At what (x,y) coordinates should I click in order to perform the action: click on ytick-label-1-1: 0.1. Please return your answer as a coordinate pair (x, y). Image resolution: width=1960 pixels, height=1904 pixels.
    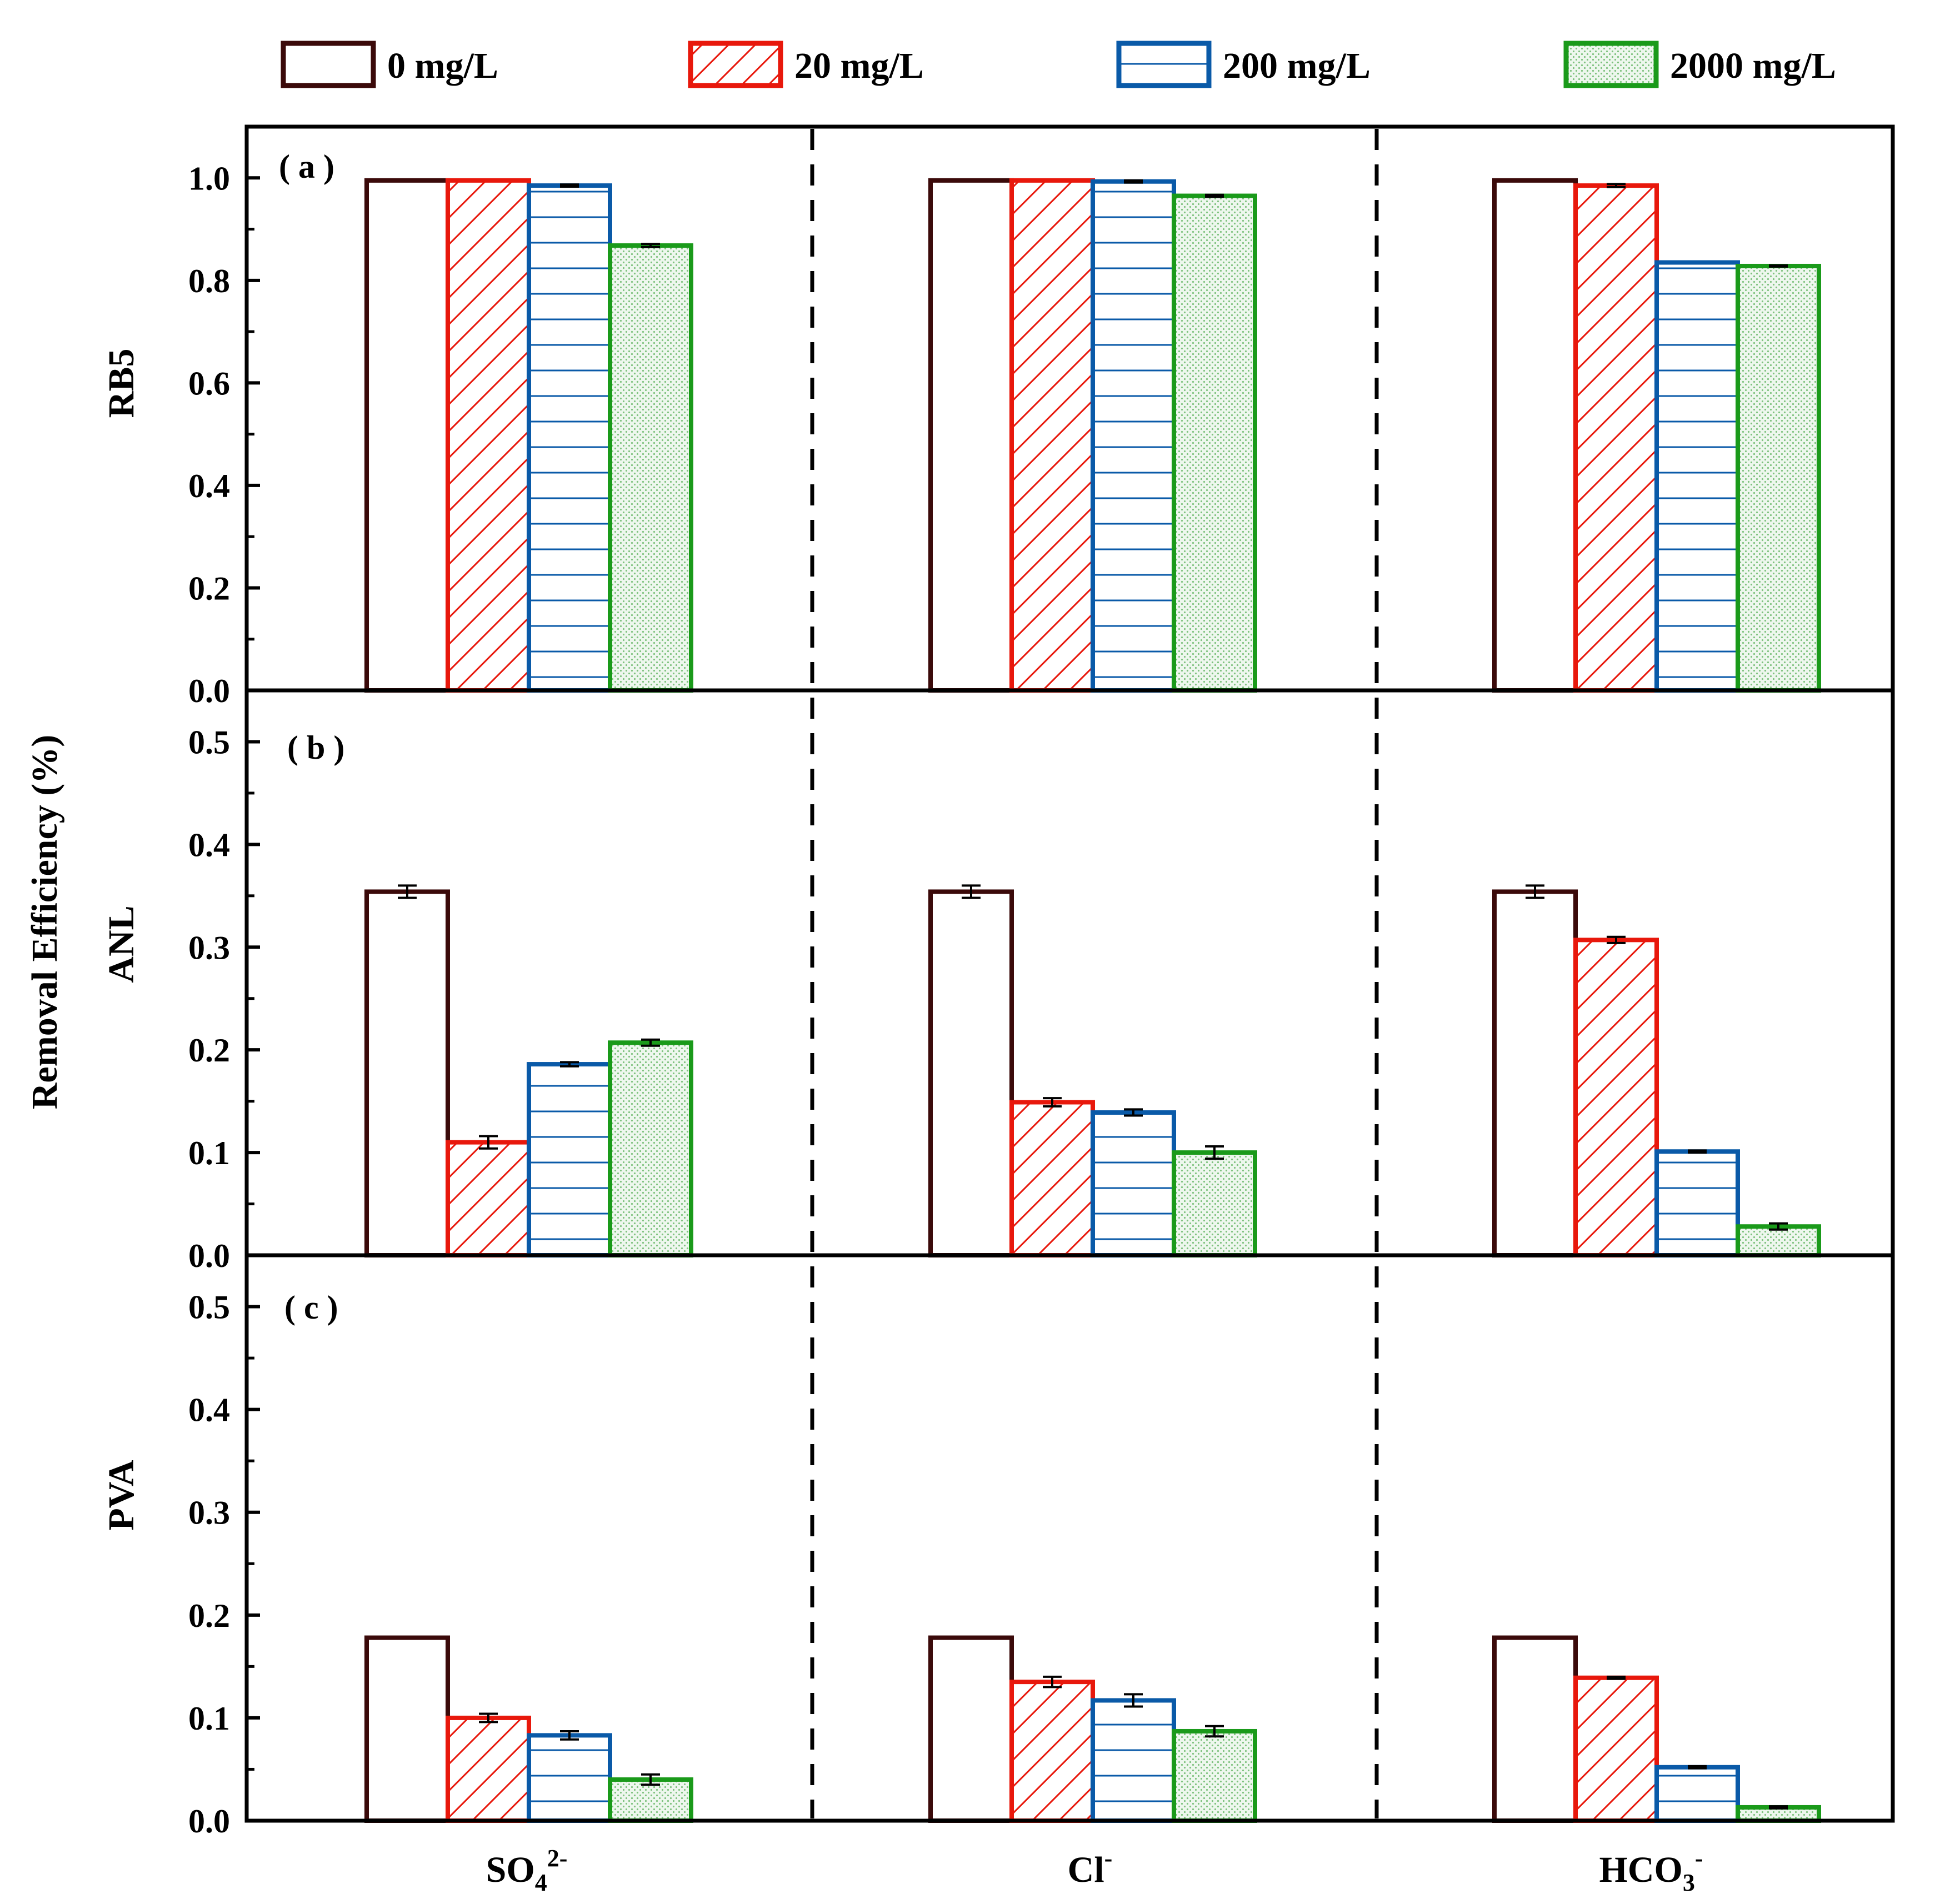
    Looking at the image, I should click on (209, 1153).